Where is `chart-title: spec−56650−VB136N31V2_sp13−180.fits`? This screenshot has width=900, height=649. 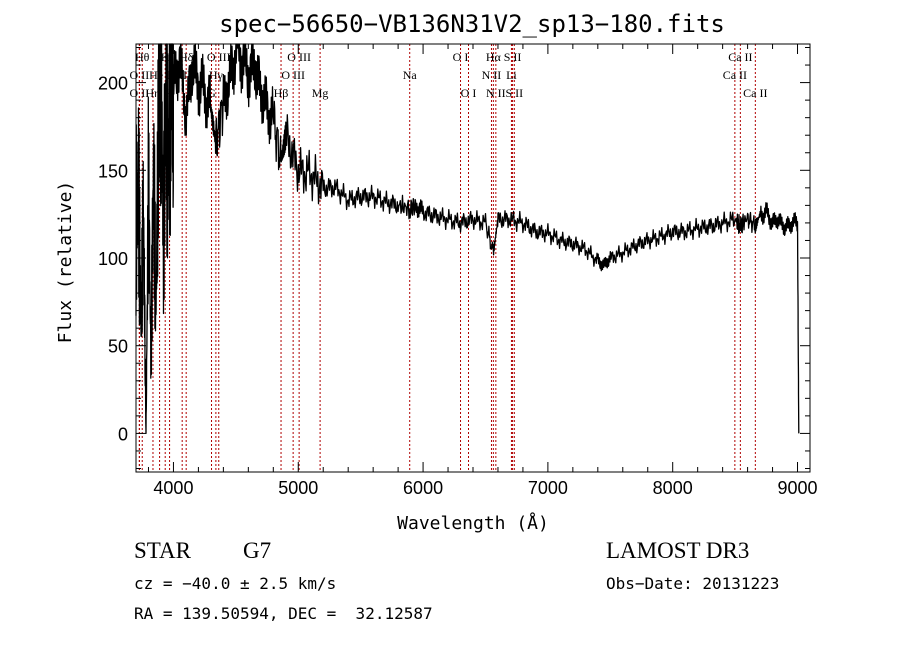
chart-title: spec−56650−VB136N31V2_sp13−180.fits is located at coordinates (472, 24).